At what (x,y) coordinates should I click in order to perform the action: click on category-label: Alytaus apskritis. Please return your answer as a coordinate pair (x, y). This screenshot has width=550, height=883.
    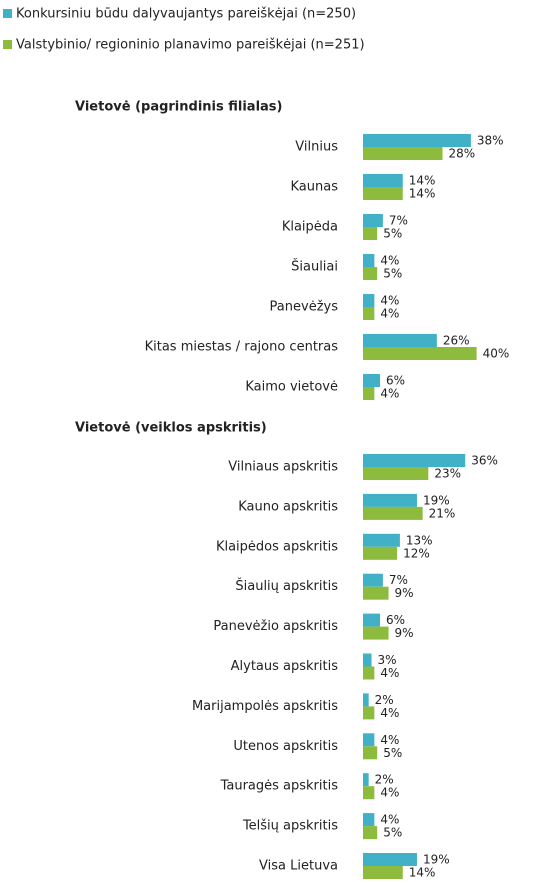
    Looking at the image, I should click on (285, 666).